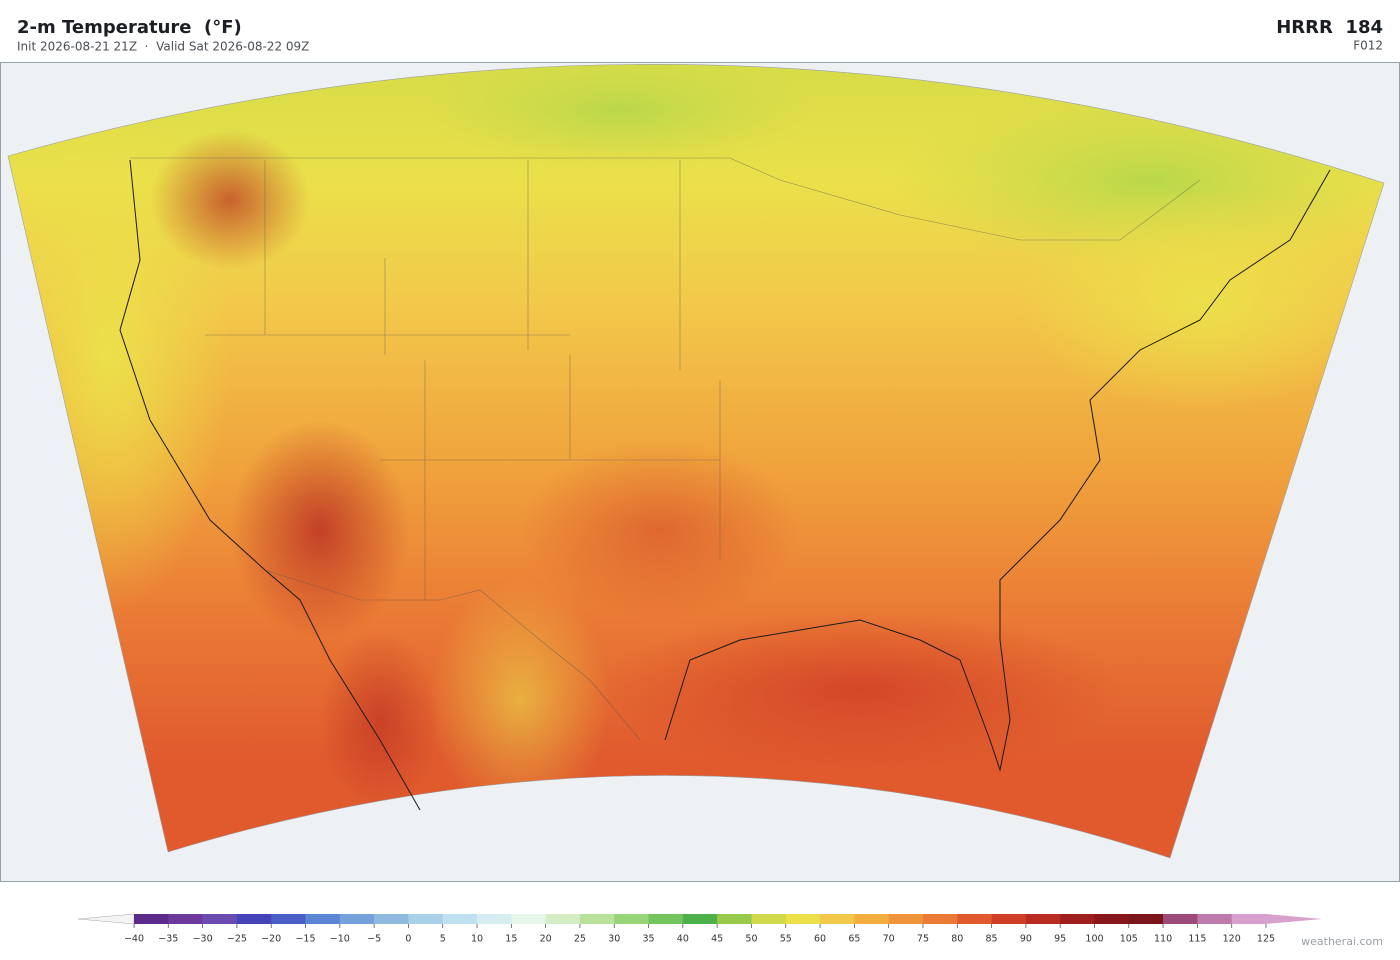 The image size is (1400, 960). What do you see at coordinates (992, 939) in the screenshot?
I see `colorbar-tick-label: 85` at bounding box center [992, 939].